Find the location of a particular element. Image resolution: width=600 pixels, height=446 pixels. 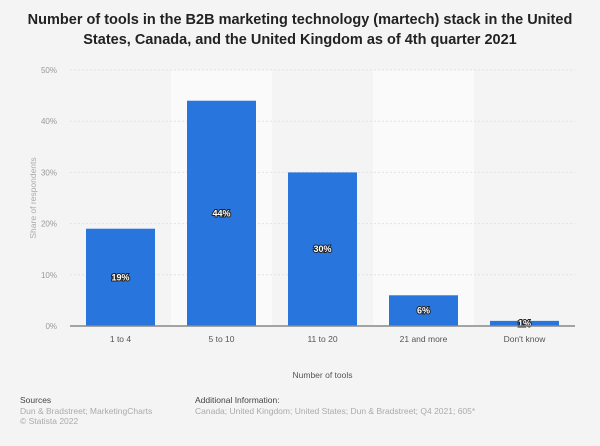

sources-text: Dun & Bradstreet; MarketingCharts is located at coordinates (86, 410).